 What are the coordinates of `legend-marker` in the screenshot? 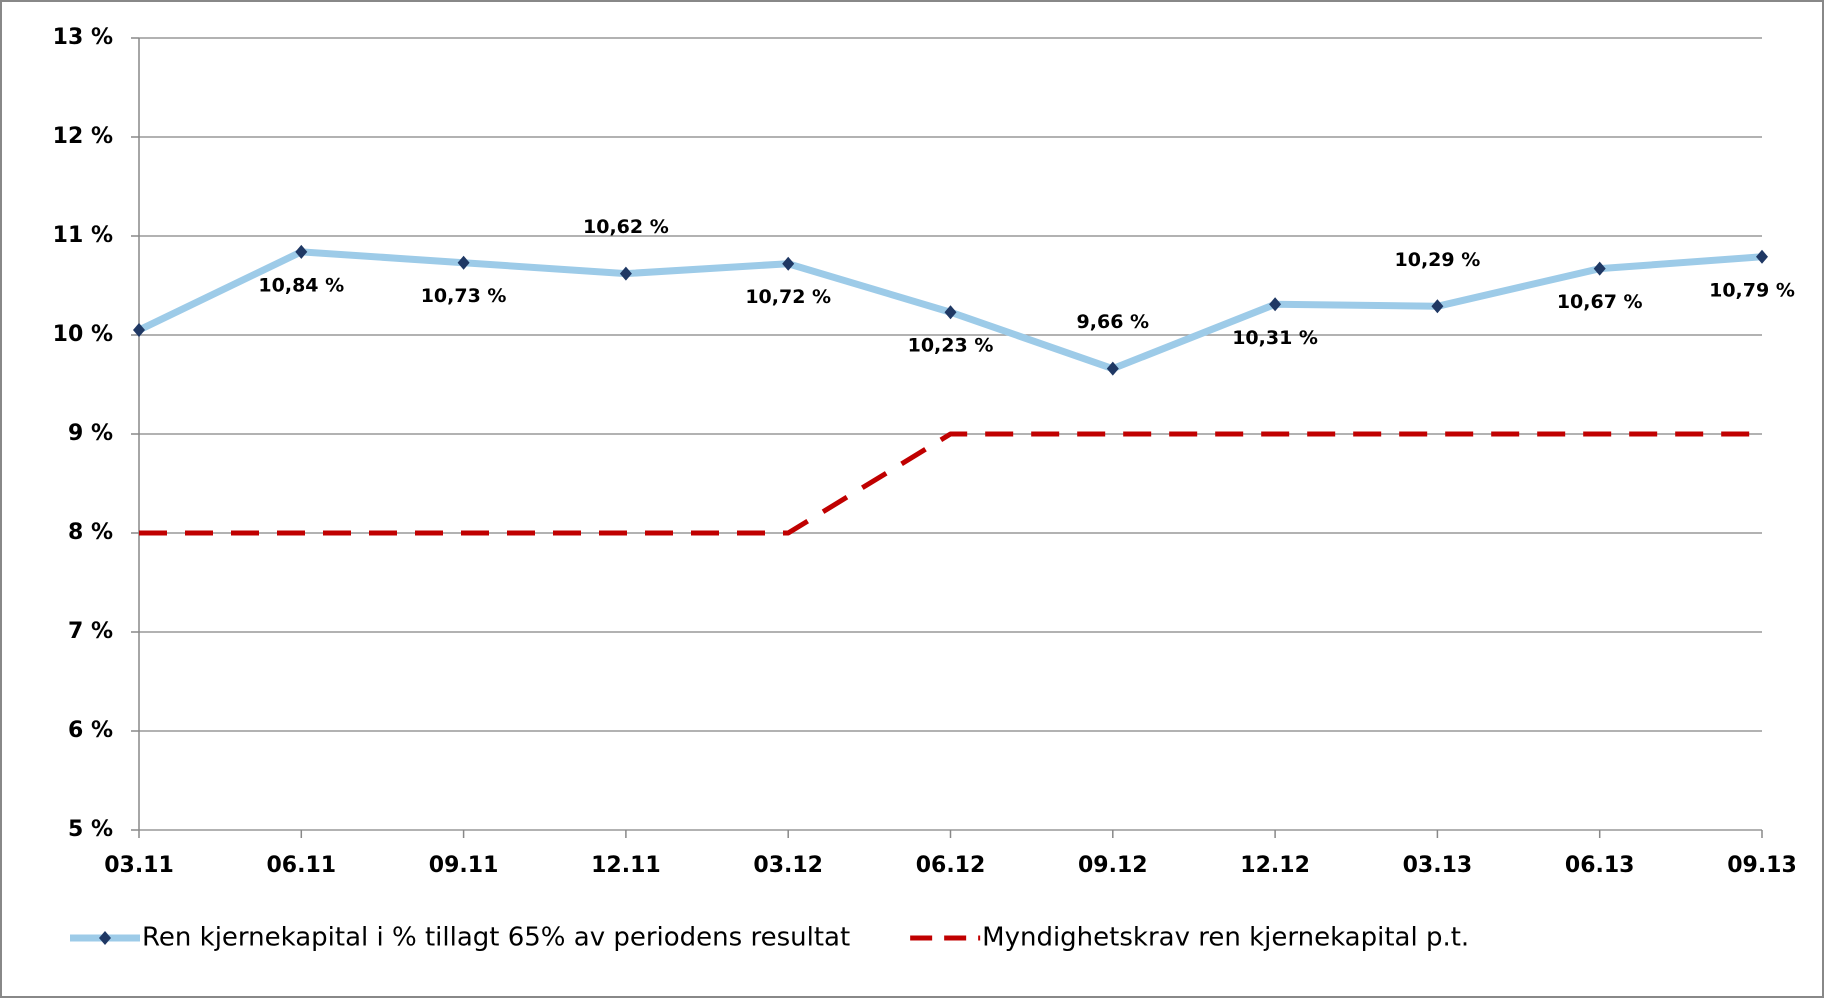 It's located at (105, 938).